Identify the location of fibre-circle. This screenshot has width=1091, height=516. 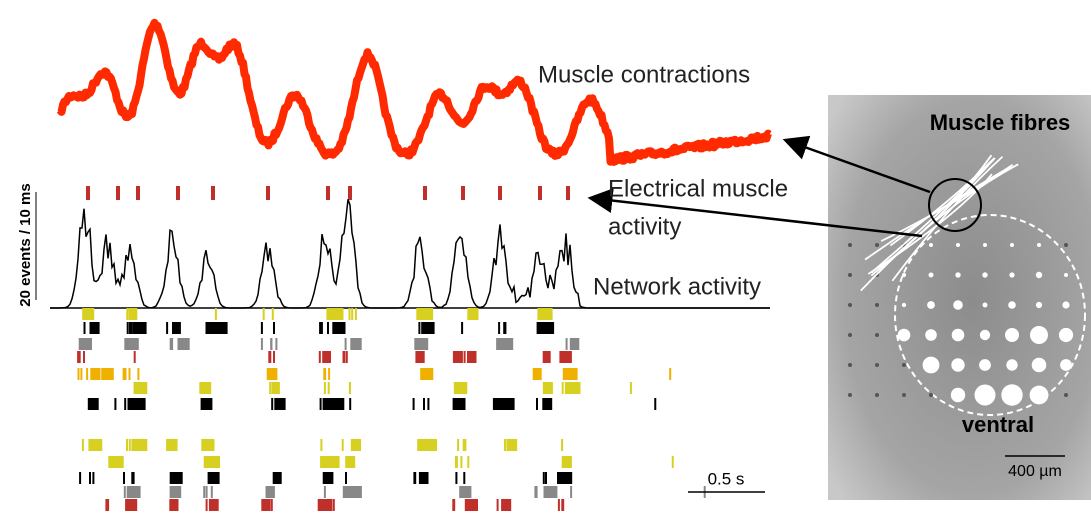
(955, 205).